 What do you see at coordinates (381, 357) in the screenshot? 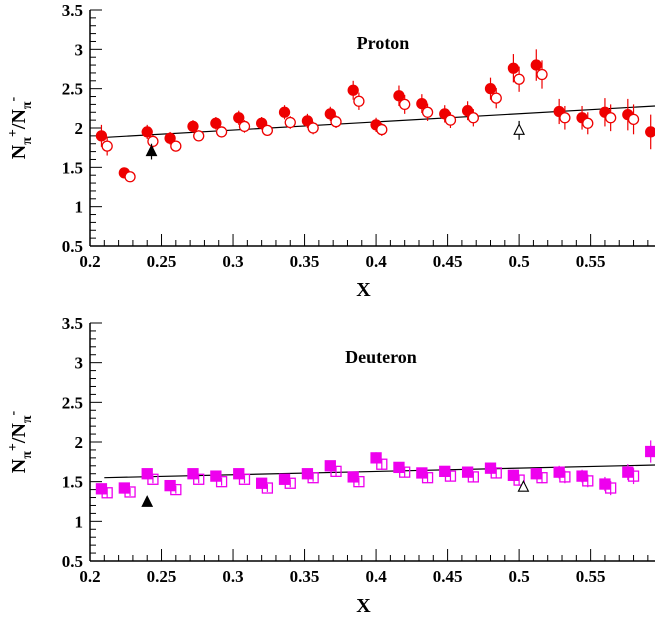
I see `panel-title: Deuteron` at bounding box center [381, 357].